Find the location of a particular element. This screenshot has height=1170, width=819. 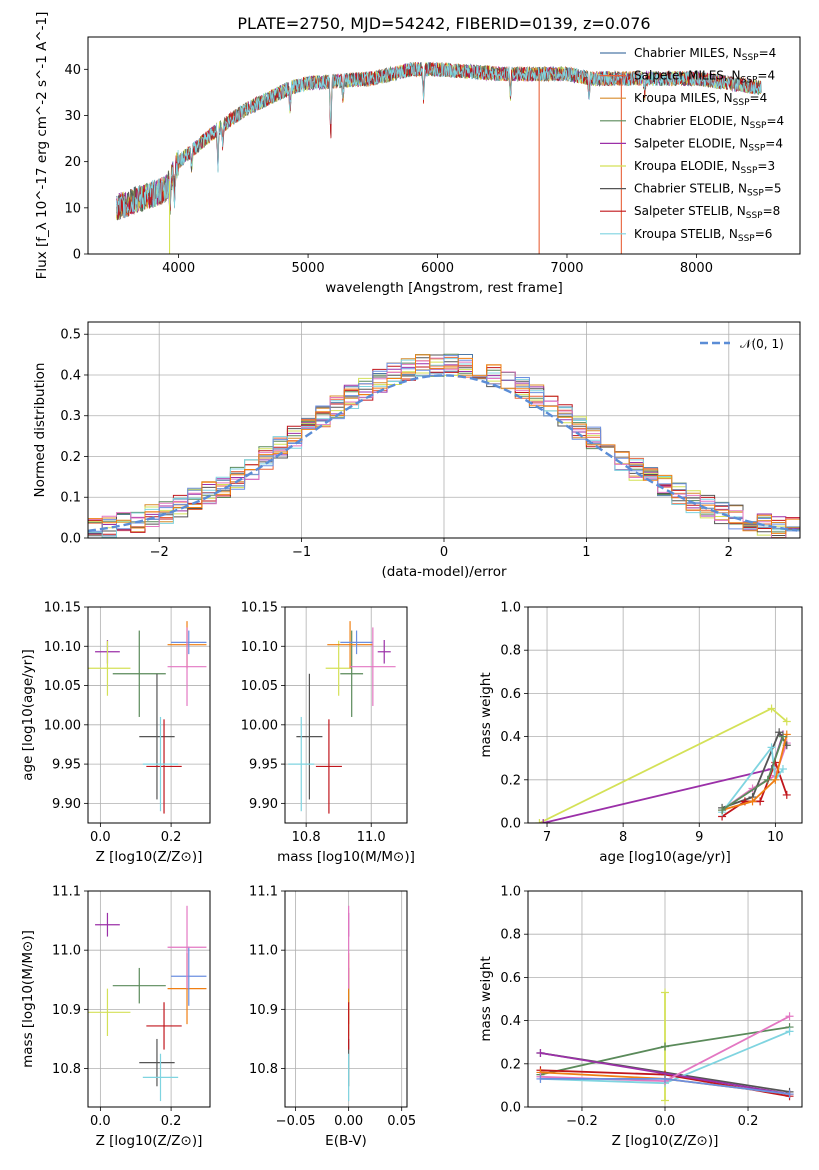

normal-curve is located at coordinates (443, 453).